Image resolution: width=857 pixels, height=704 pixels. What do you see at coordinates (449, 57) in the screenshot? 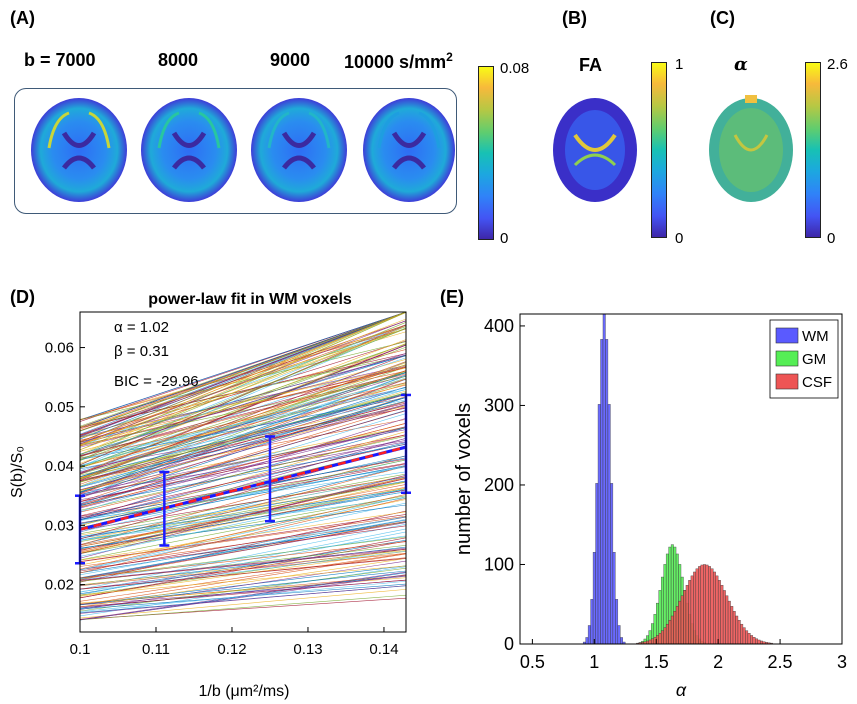
I see `b-unit-exponent: 2` at bounding box center [449, 57].